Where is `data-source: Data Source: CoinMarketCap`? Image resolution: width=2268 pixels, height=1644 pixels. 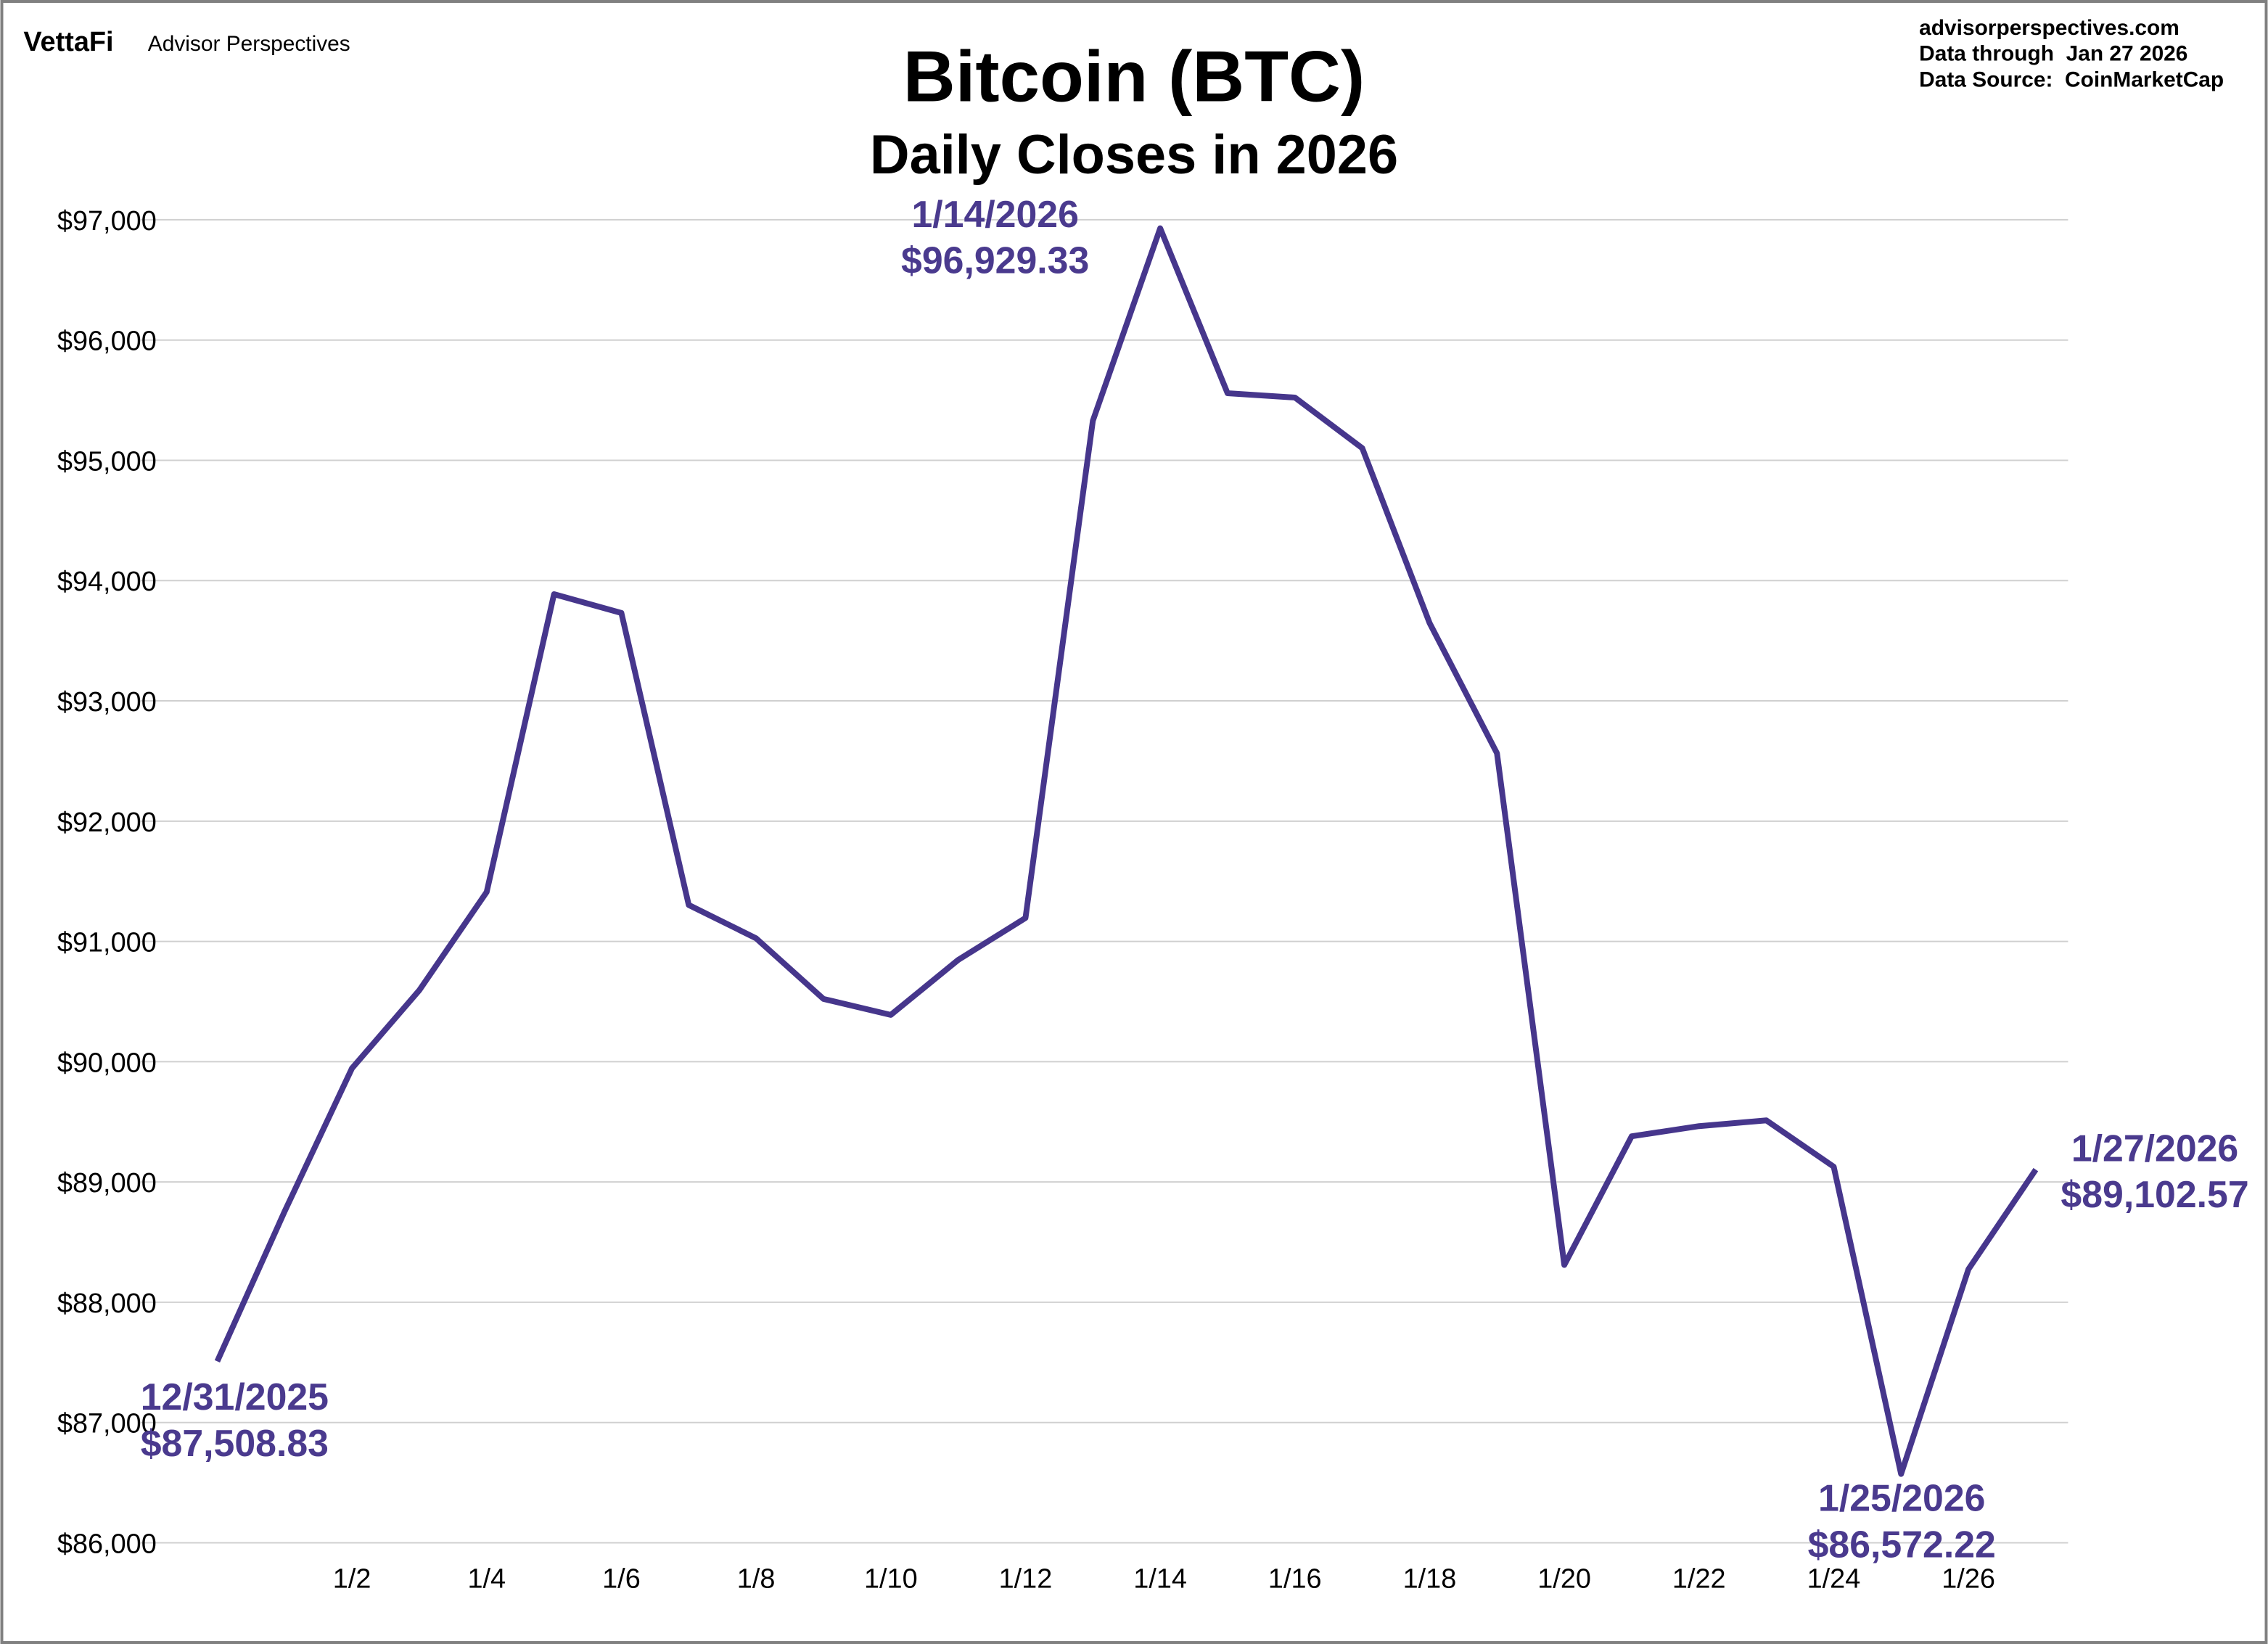 data-source: Data Source: CoinMarketCap is located at coordinates (2071, 80).